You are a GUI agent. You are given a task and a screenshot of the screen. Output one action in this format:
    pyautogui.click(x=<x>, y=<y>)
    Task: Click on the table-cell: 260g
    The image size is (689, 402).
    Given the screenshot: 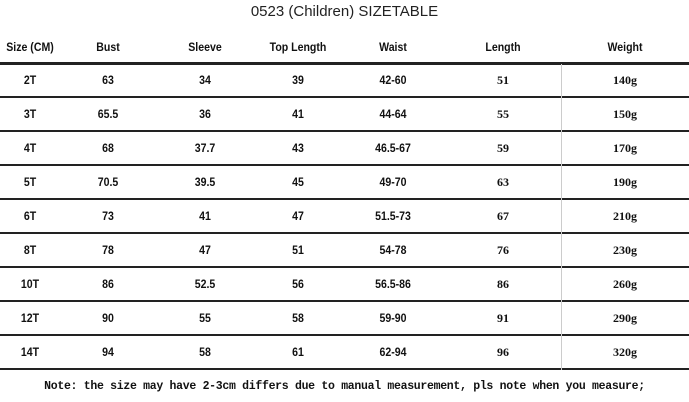 What is the action you would take?
    pyautogui.click(x=625, y=284)
    